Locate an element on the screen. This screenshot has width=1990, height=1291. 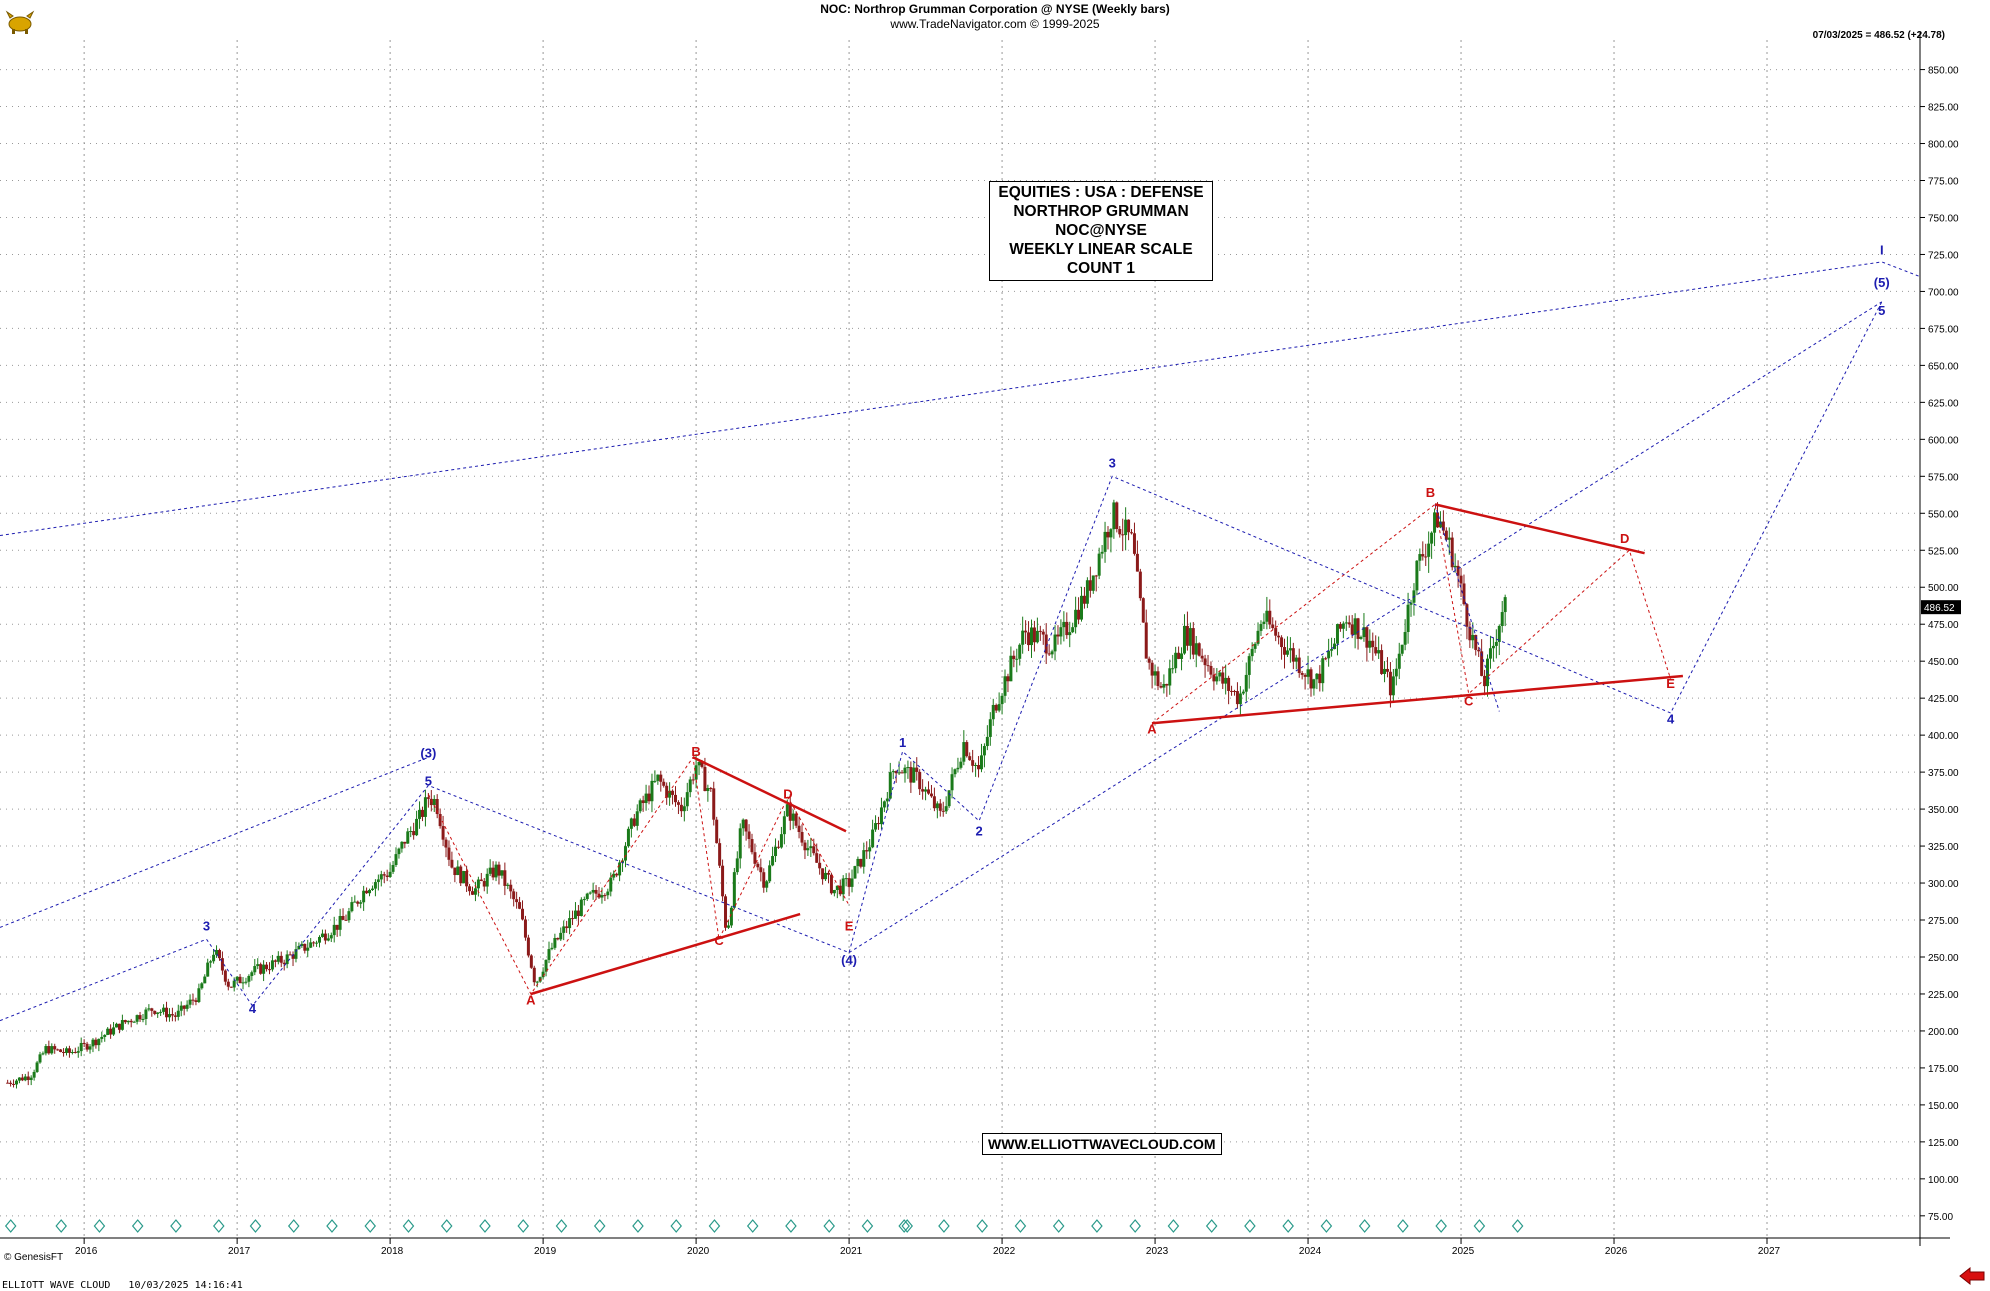
x-tick-label: 2021 is located at coordinates (851, 1251).